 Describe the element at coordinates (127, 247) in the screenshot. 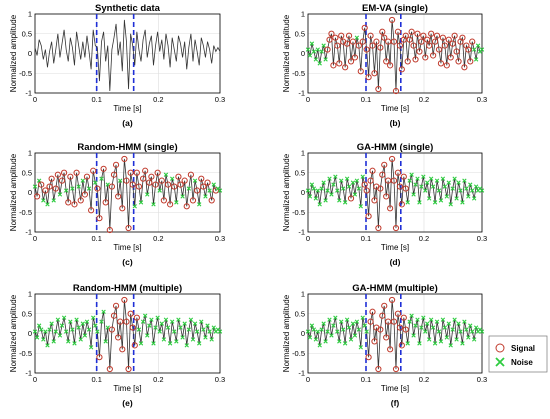

I see `x-axis-label: Time [s]` at that location.